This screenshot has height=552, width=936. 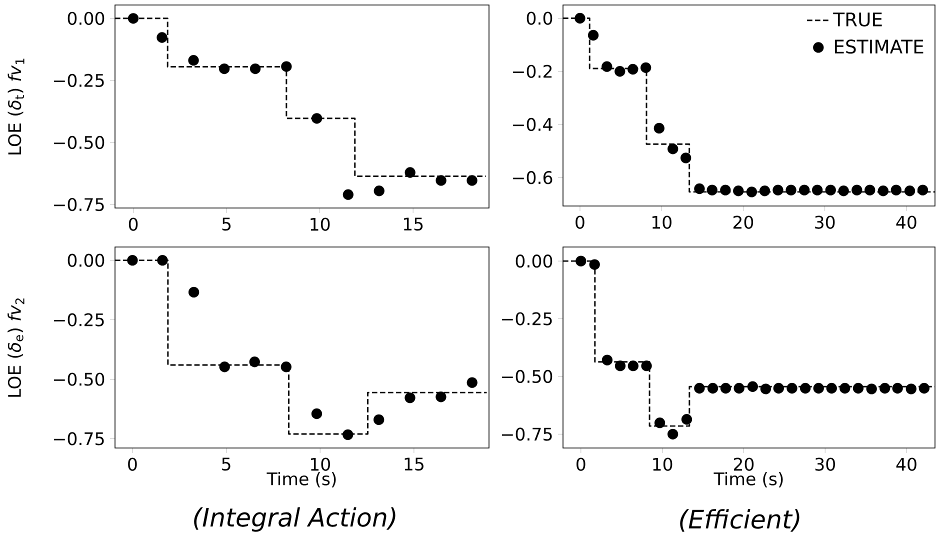 What do you see at coordinates (16, 106) in the screenshot?
I see `y-axis-title: LOE (δ$_{t}$) fv$_{1}$` at bounding box center [16, 106].